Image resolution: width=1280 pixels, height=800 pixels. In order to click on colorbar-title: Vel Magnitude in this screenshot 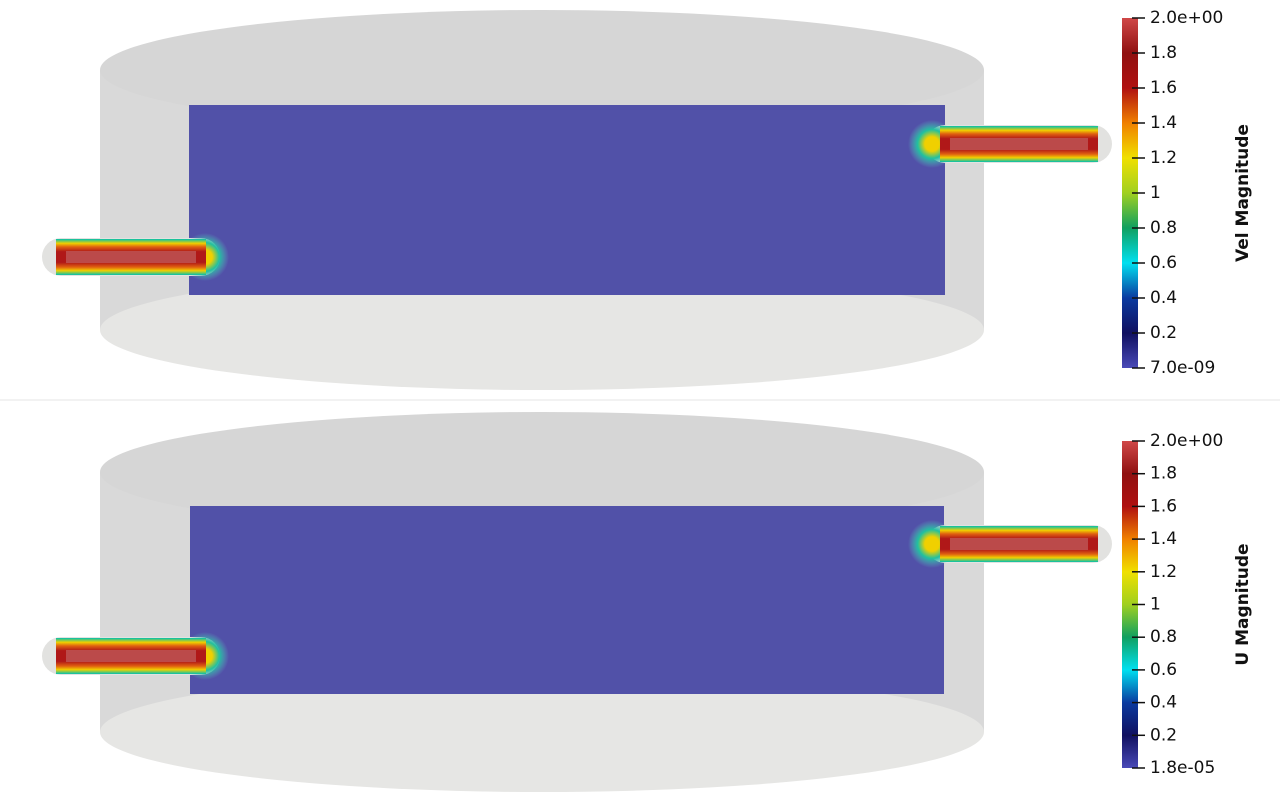, I will do `click(1243, 193)`.